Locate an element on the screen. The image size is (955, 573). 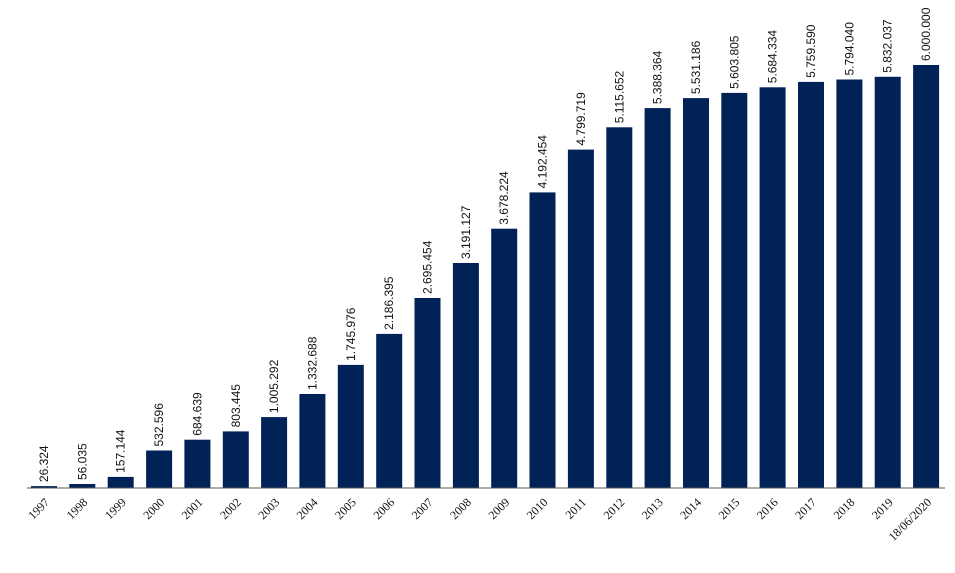
value-label-20: 5.759.590 is located at coordinates (811, 51).